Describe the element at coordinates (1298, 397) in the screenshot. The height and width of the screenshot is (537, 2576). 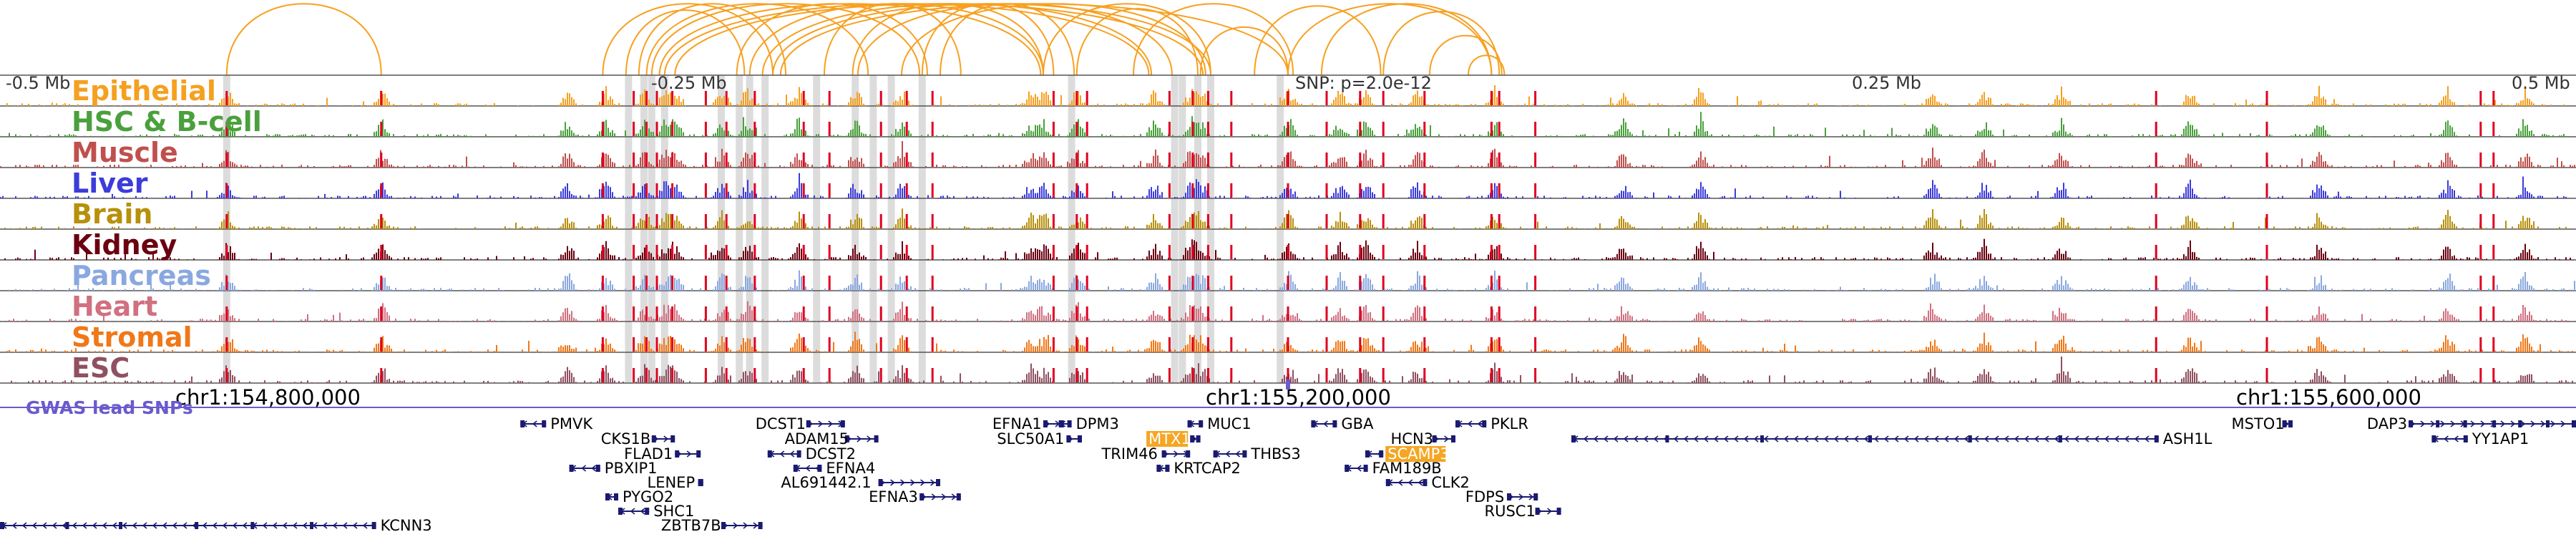
I see `coordinate-label-155.2mb: chr1:155,200,000` at that location.